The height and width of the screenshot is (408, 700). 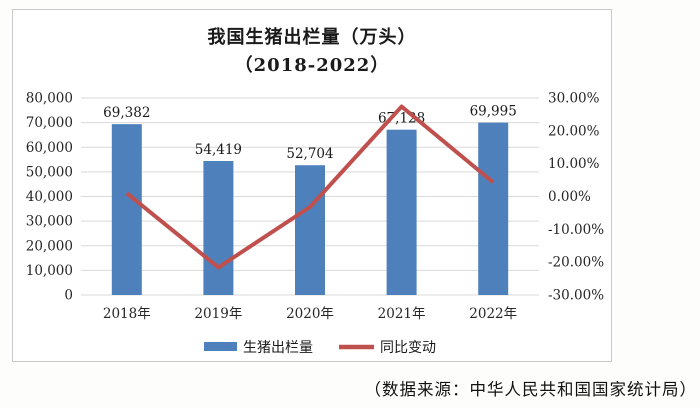 I want to click on x-axis-label: 2019年, so click(x=218, y=314).